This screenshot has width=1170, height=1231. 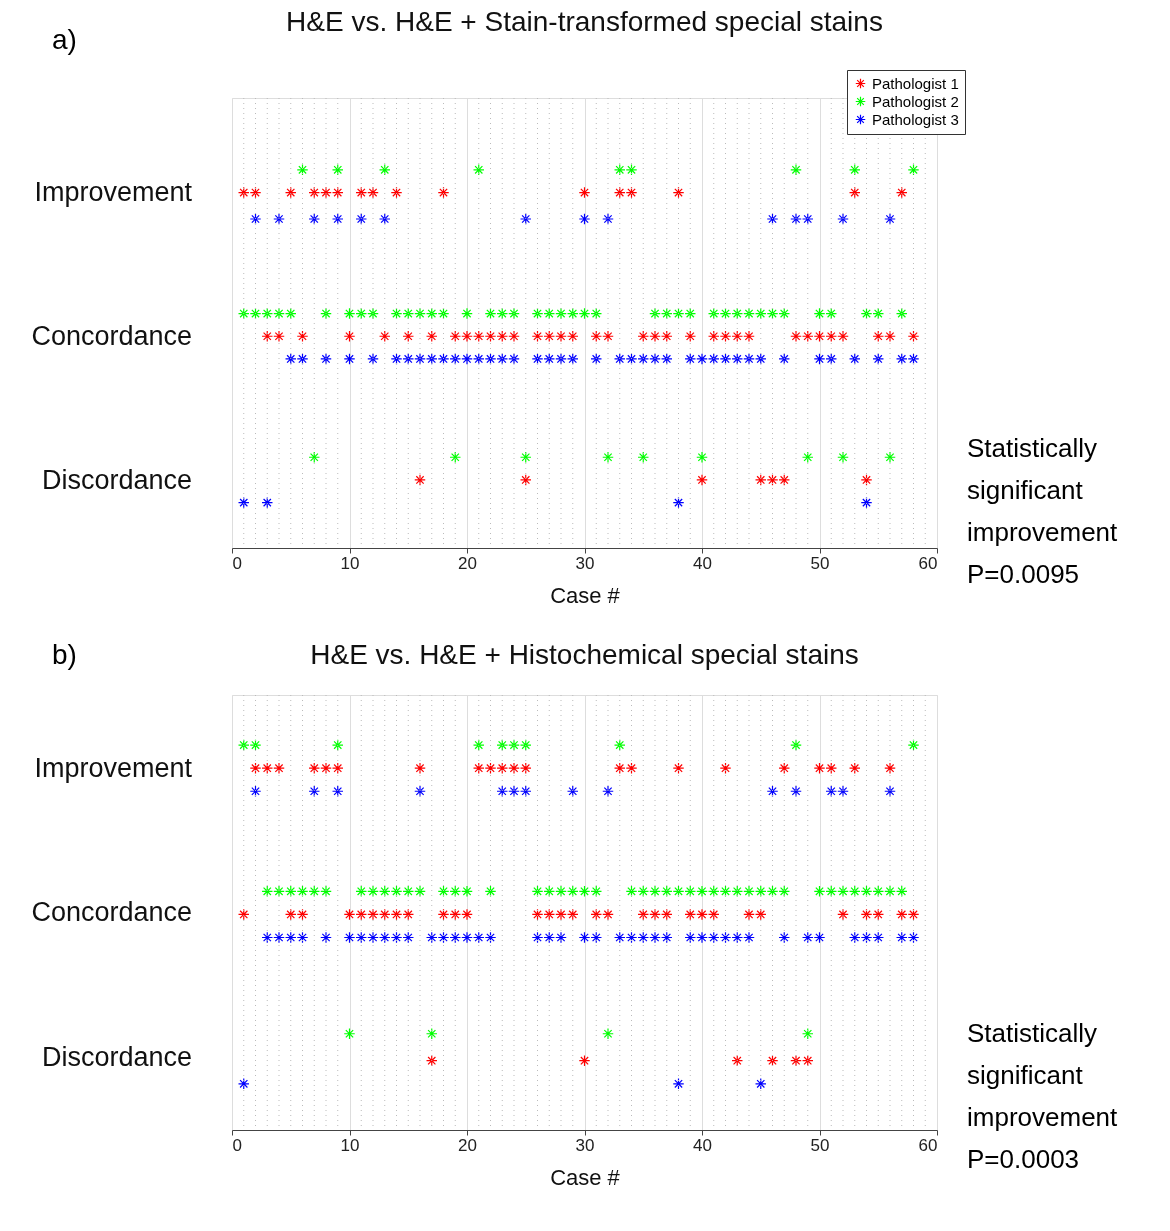 What do you see at coordinates (113, 191) in the screenshot?
I see `text: Improvement` at bounding box center [113, 191].